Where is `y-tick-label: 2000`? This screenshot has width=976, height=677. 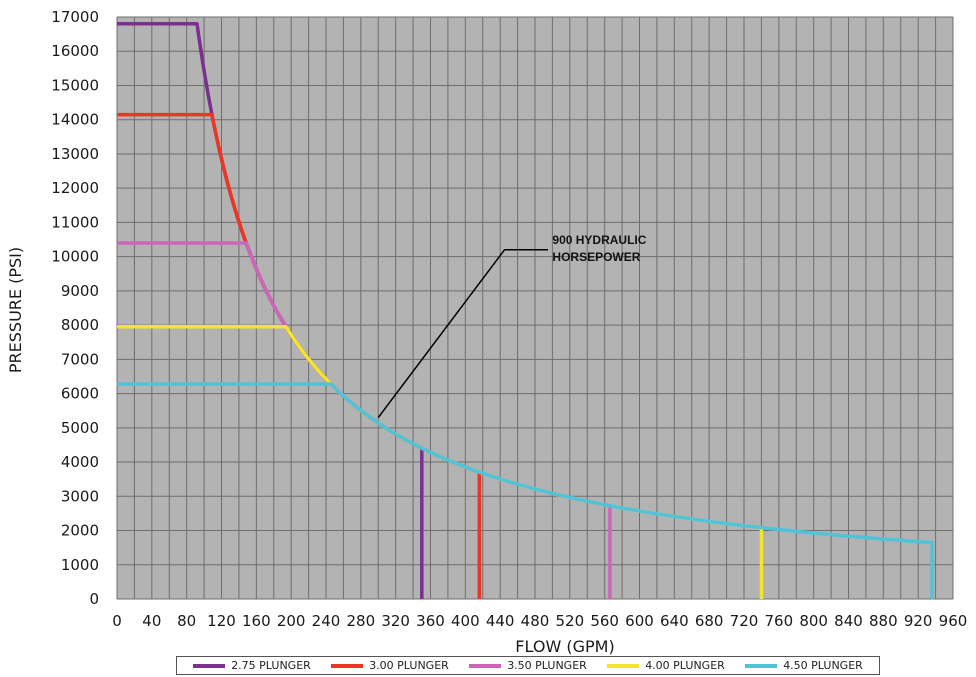
y-tick-label: 2000 is located at coordinates (80, 531).